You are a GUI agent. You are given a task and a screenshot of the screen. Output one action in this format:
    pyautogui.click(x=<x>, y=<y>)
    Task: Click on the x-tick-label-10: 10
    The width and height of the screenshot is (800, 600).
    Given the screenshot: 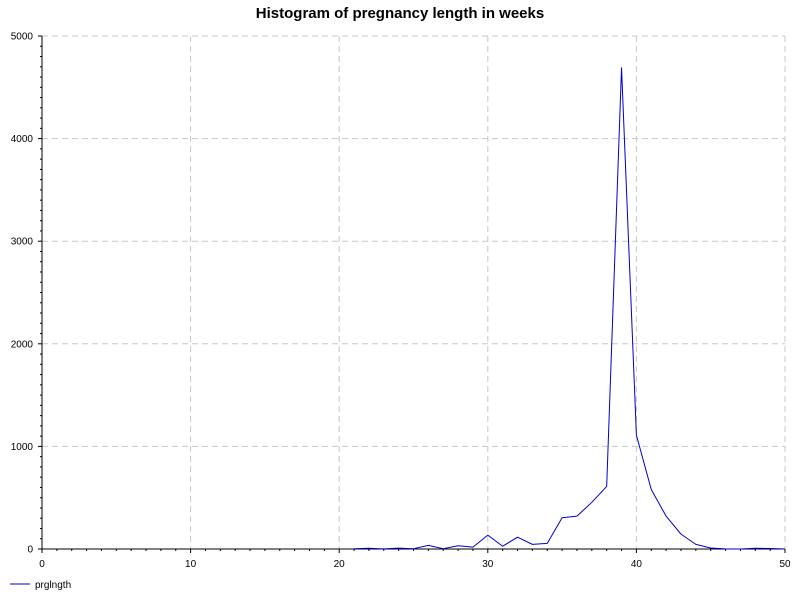 What is the action you would take?
    pyautogui.click(x=191, y=564)
    